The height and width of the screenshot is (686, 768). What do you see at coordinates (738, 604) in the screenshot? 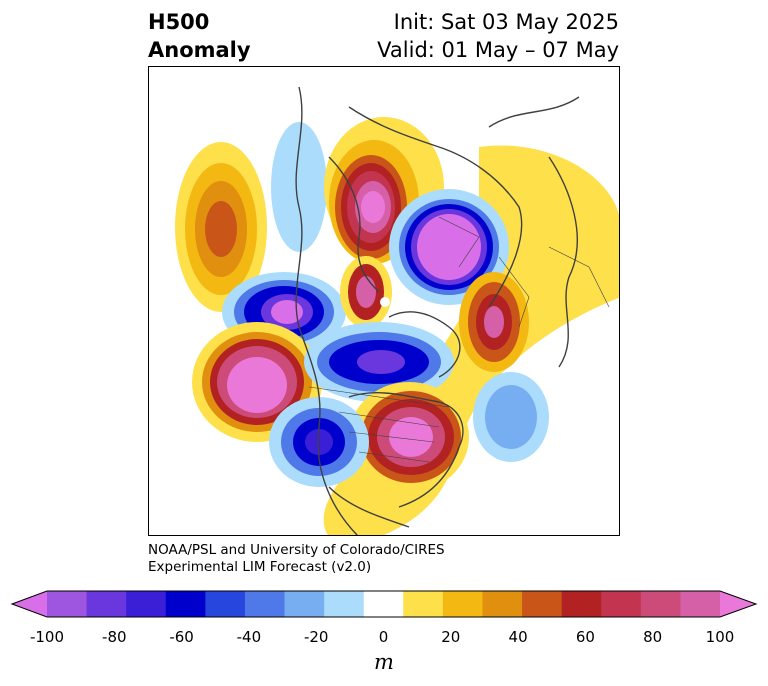
I see `colorbar-extend-max` at bounding box center [738, 604].